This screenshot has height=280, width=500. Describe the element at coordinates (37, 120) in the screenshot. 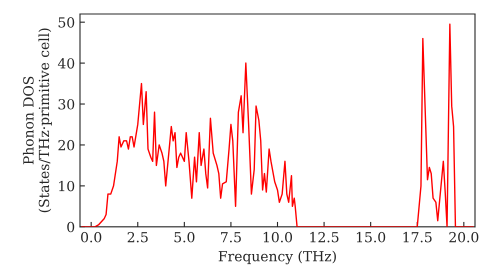

I see `y-axis-title: Phonon DOS (States/THz·primitive cell)` at that location.